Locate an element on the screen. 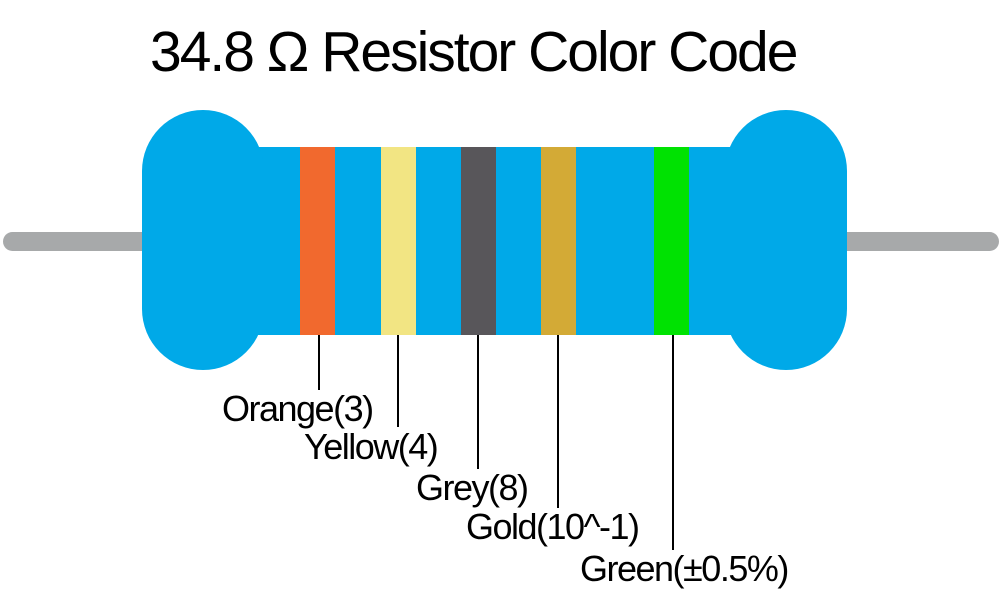 The height and width of the screenshot is (607, 1006). band-green-pointer-line is located at coordinates (673, 442).